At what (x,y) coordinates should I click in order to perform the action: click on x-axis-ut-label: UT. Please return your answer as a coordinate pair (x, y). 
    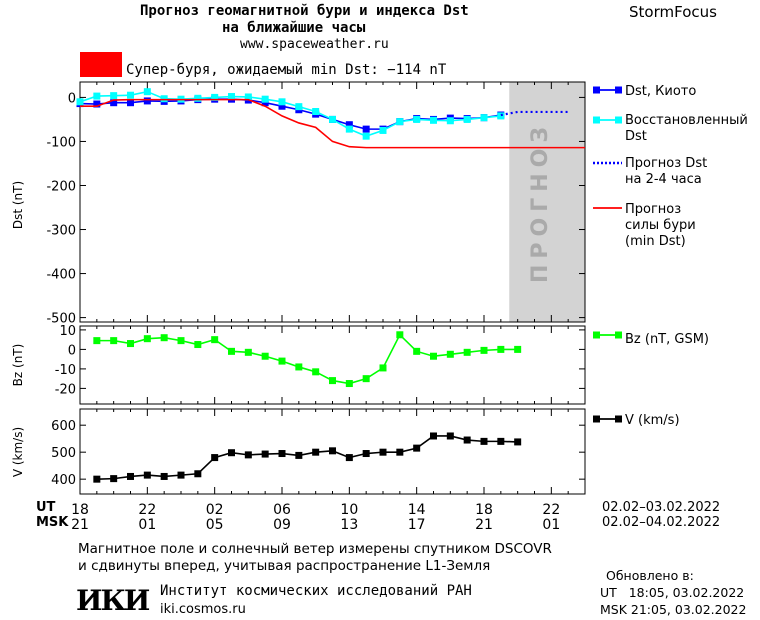
    Looking at the image, I should click on (46, 507).